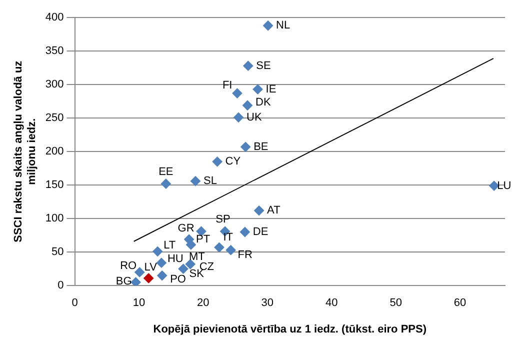  What do you see at coordinates (54, 18) in the screenshot?
I see `y-tick-label: 400` at bounding box center [54, 18].